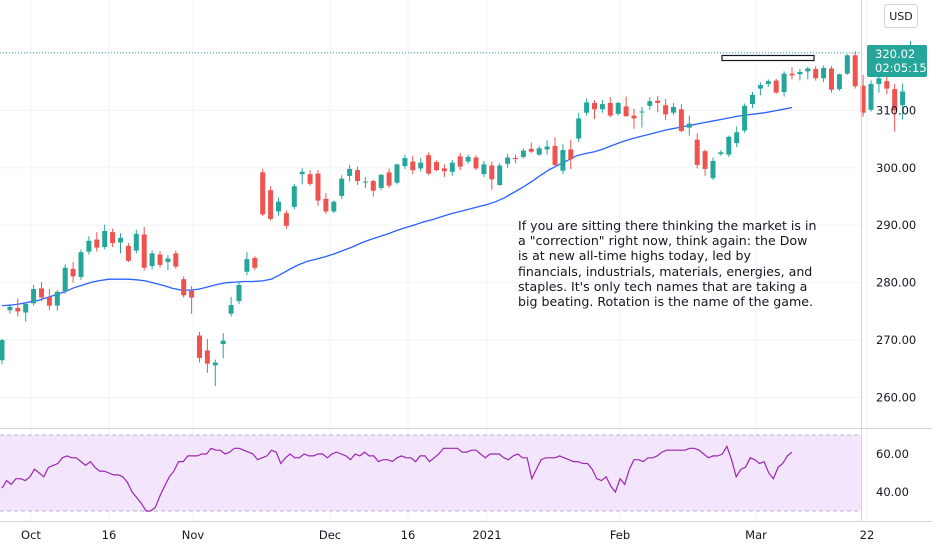  I want to click on currency-button: USD, so click(901, 16).